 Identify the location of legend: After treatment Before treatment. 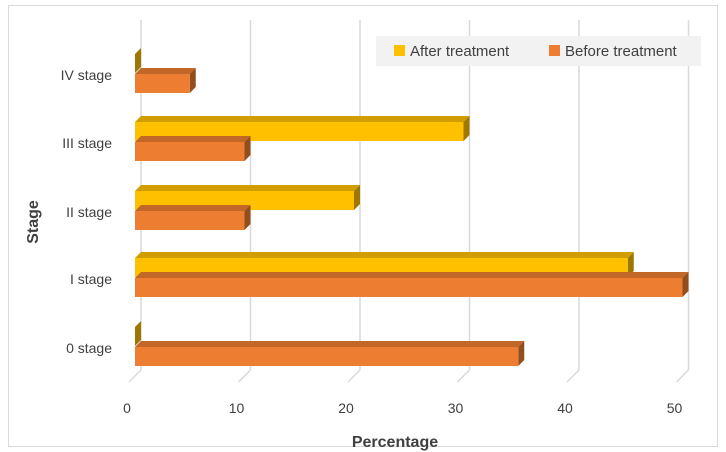
(538, 51).